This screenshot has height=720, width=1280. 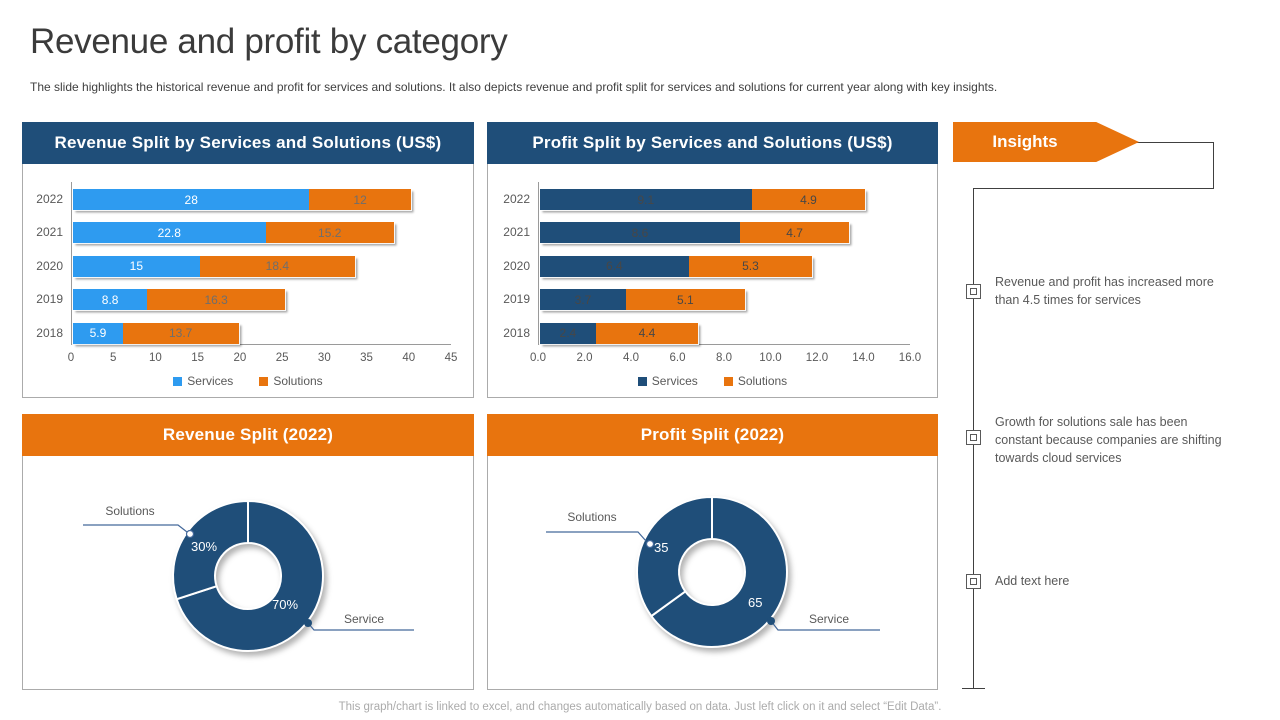 I want to click on bar-segment-services: 2.4, so click(x=568, y=333).